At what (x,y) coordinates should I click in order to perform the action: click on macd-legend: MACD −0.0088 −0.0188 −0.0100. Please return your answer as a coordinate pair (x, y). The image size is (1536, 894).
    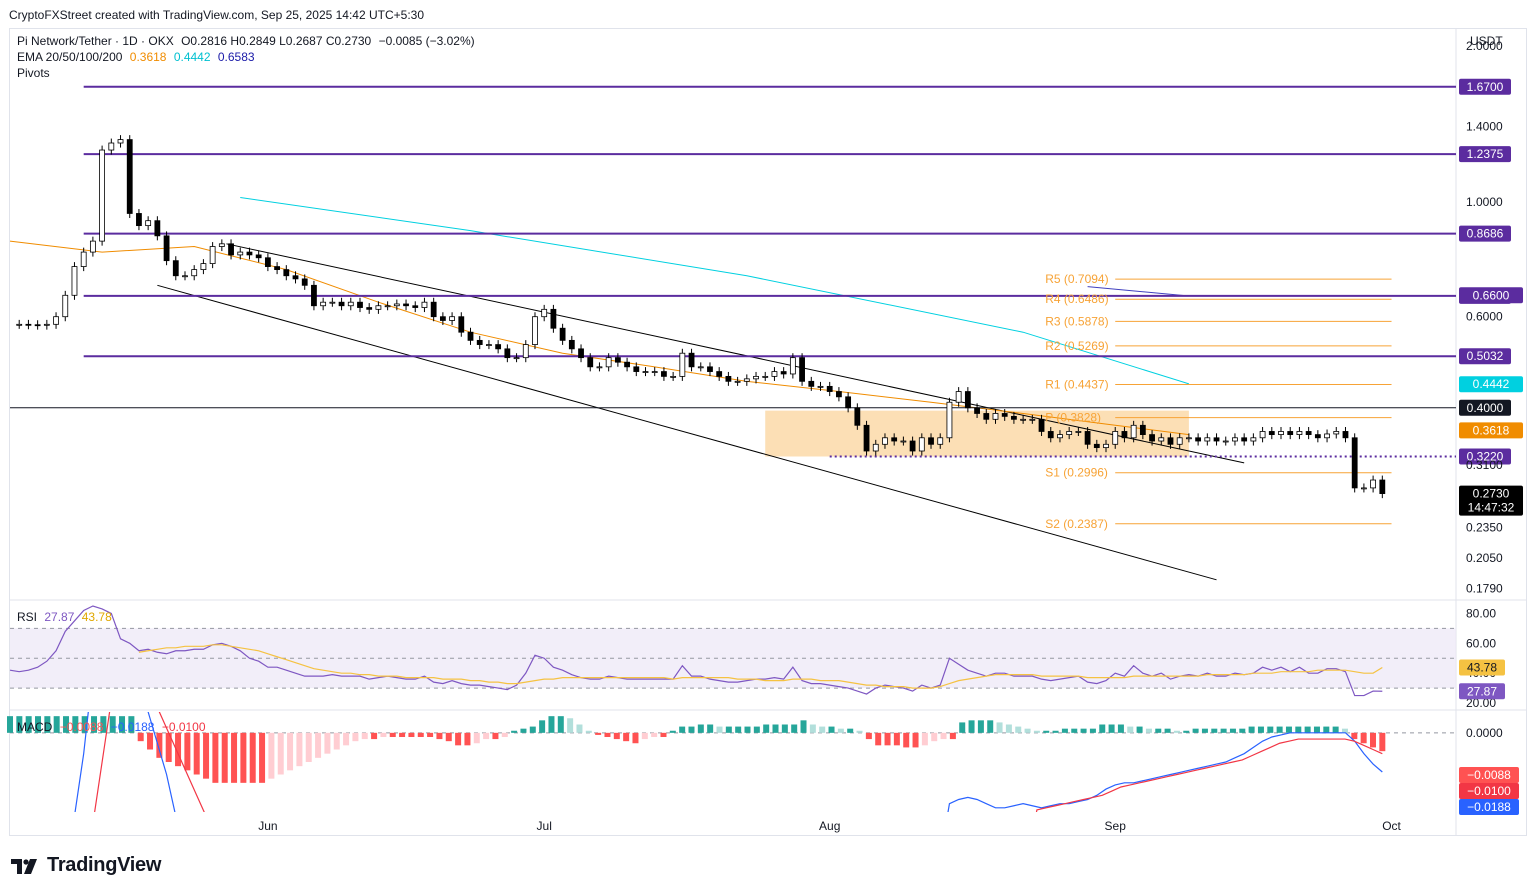
    Looking at the image, I should click on (113, 727).